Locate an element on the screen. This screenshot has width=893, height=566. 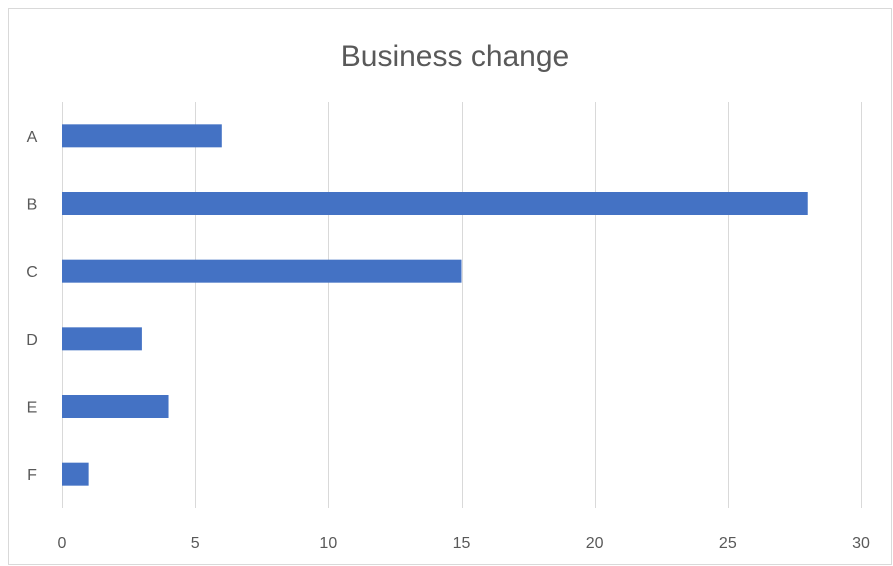
y-tick-label-F: F is located at coordinates (32, 475).